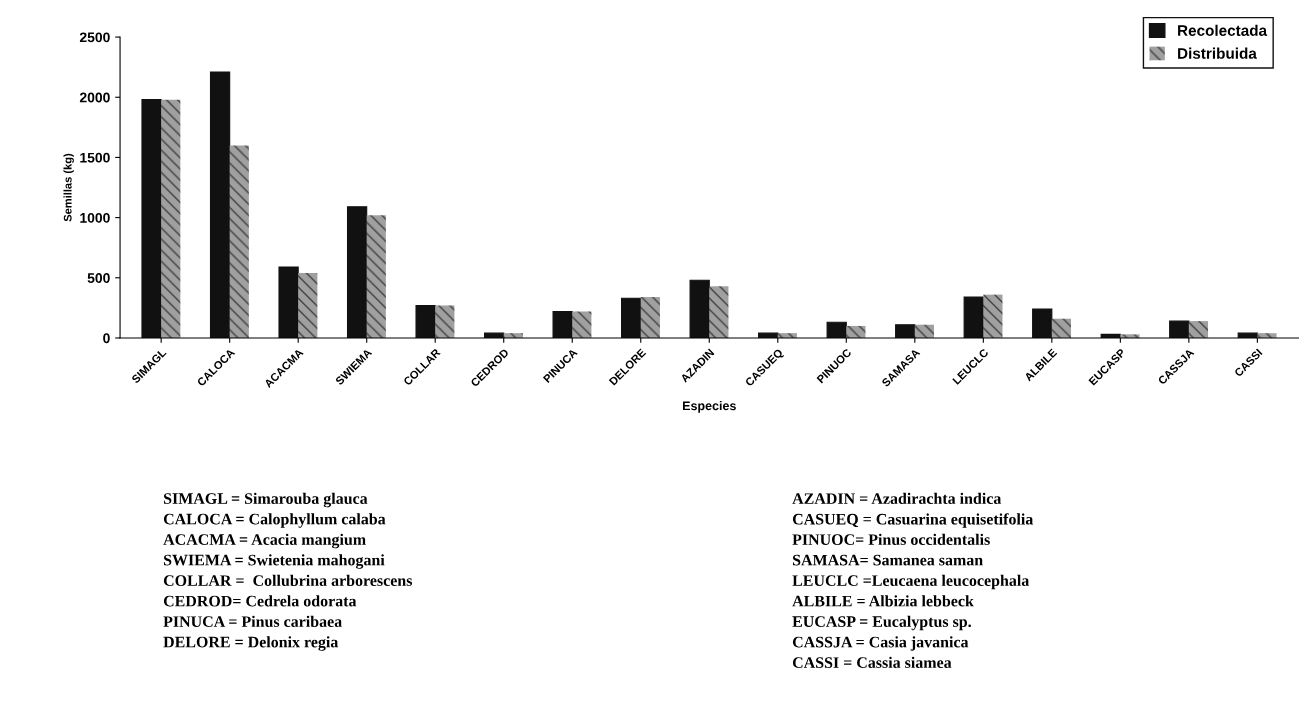 This screenshot has width=1305, height=713. I want to click on text: CALOCA = Calophyllum calaba, so click(274, 520).